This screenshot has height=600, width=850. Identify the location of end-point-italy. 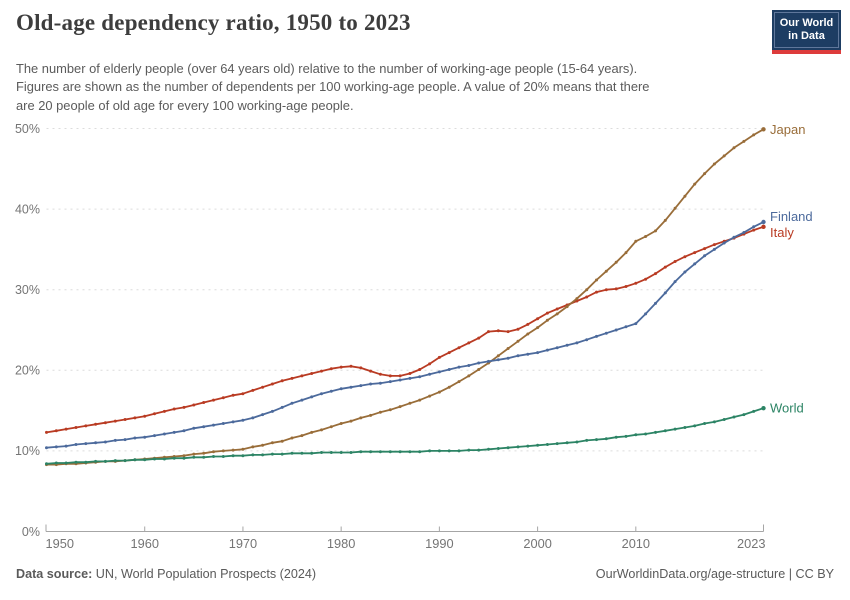
(763, 227).